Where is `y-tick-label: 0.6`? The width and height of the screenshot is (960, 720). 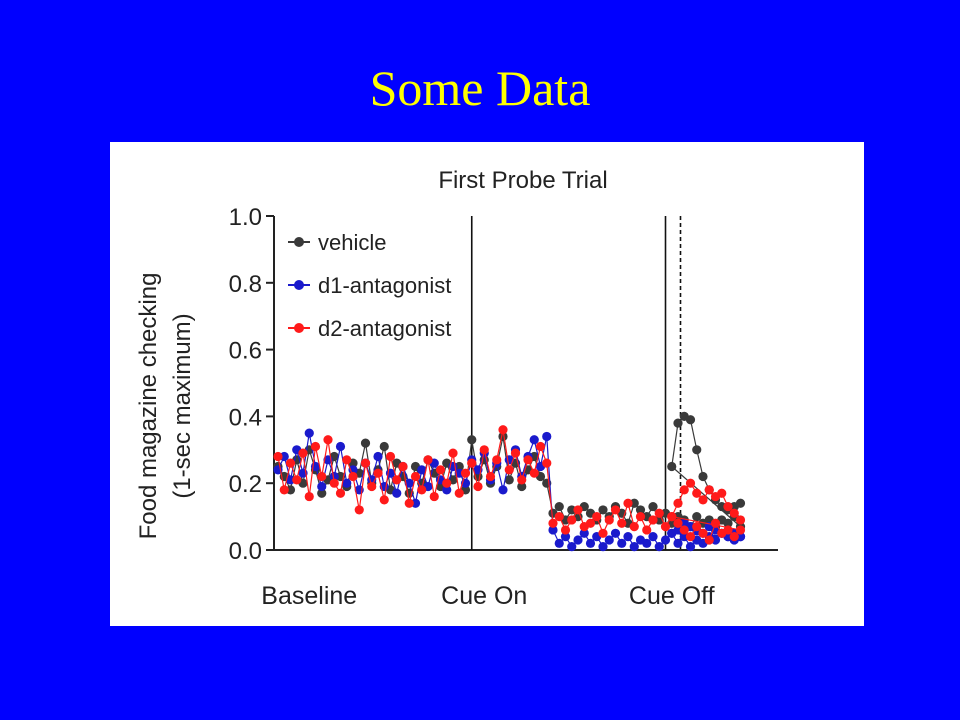
y-tick-label: 0.6 is located at coordinates (245, 351).